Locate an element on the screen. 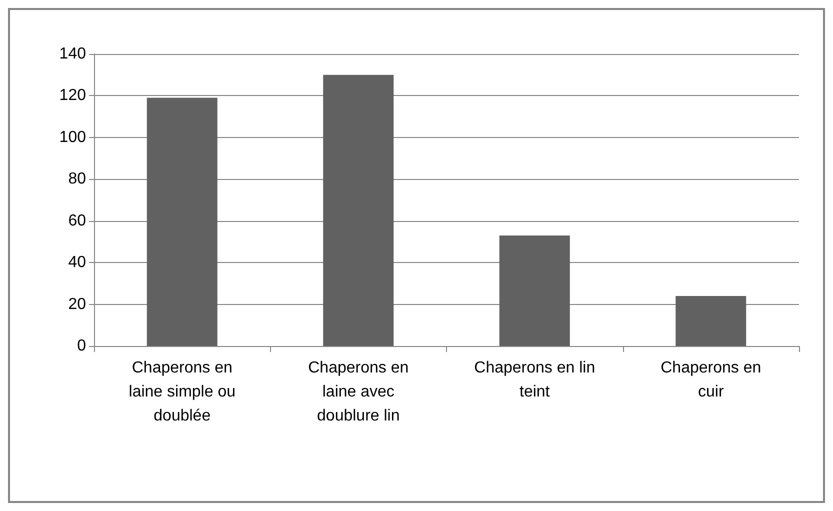 The height and width of the screenshot is (511, 833). y-tick-label: 60 is located at coordinates (77, 221).